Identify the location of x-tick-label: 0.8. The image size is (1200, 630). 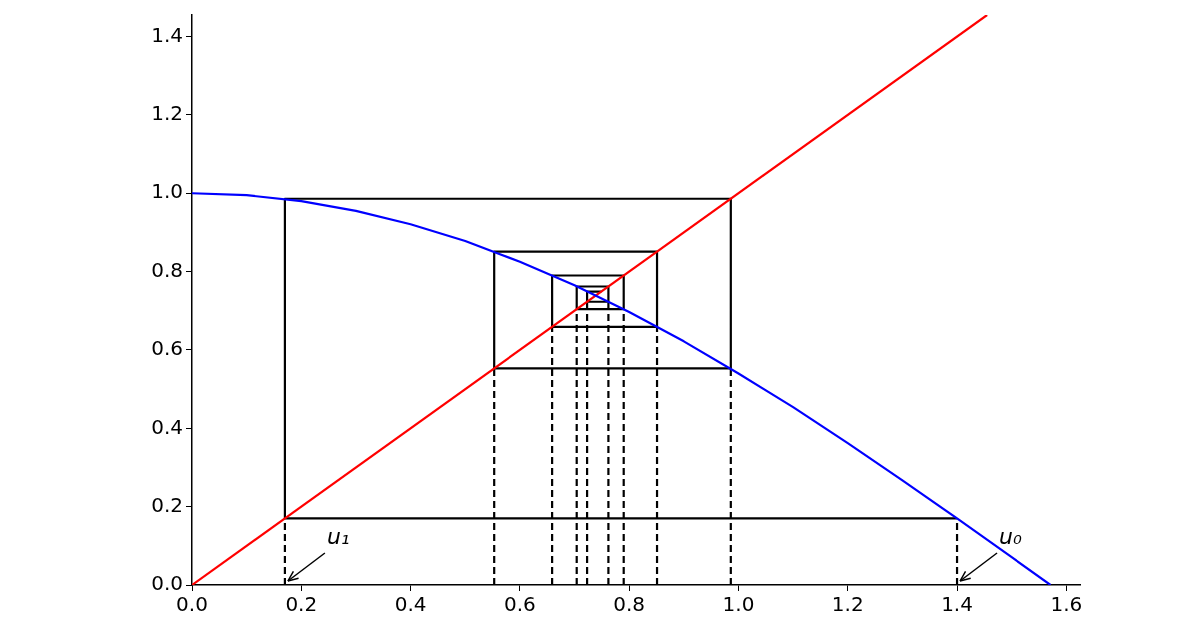
(629, 604).